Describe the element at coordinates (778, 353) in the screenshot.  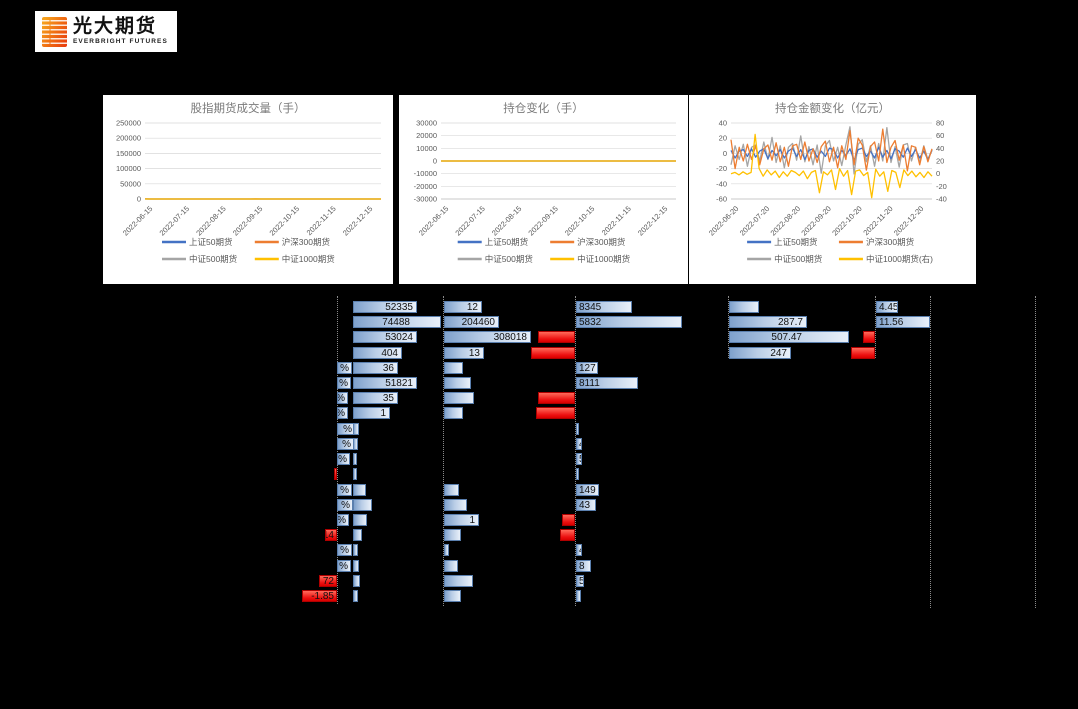
I see `databar-value: 247` at that location.